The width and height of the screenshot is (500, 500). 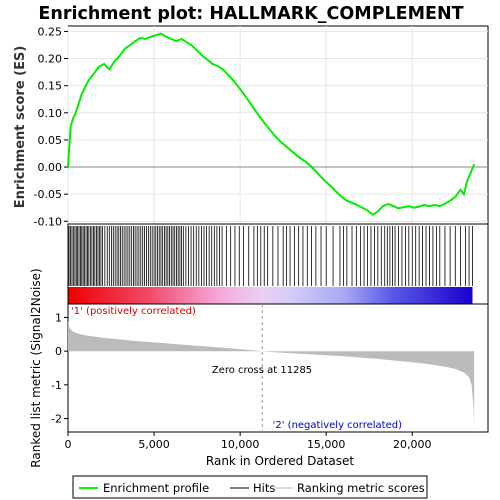 I want to click on x-axis-label: Rank in Ordered Dataset, so click(x=280, y=461).